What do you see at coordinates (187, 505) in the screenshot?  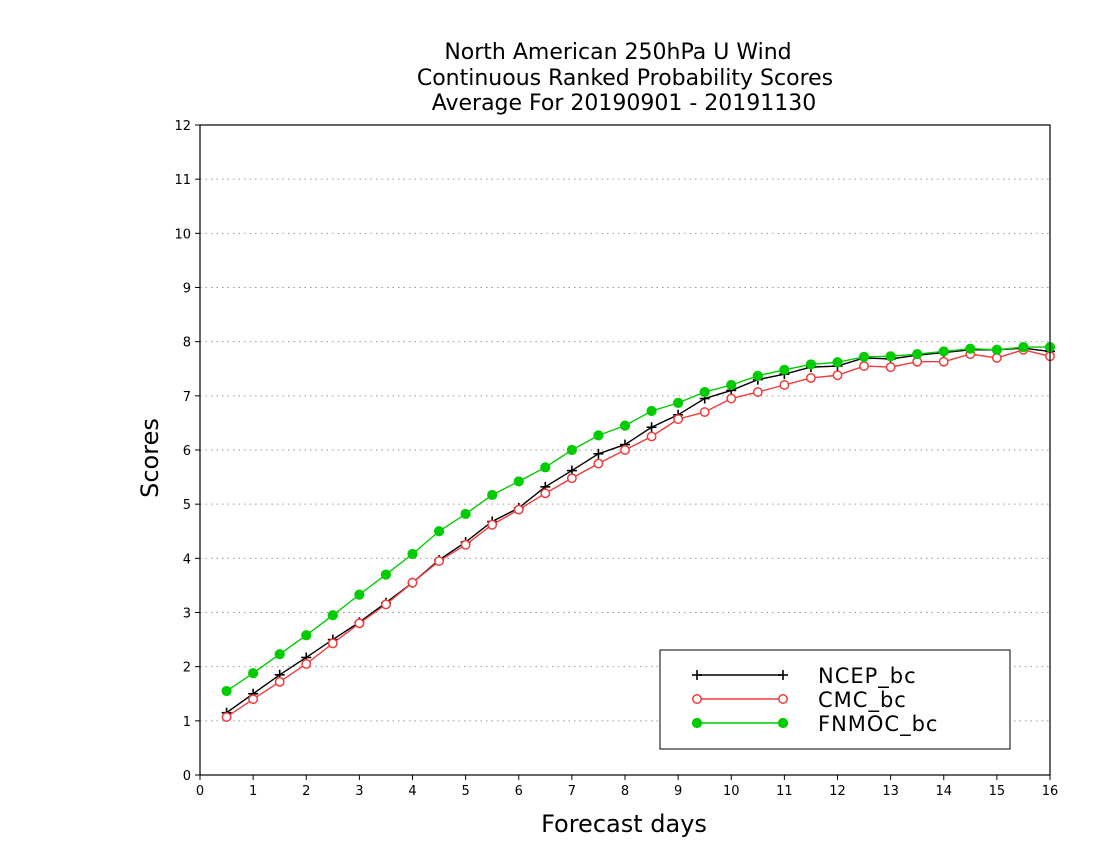 I see `y-tick-label: 5` at bounding box center [187, 505].